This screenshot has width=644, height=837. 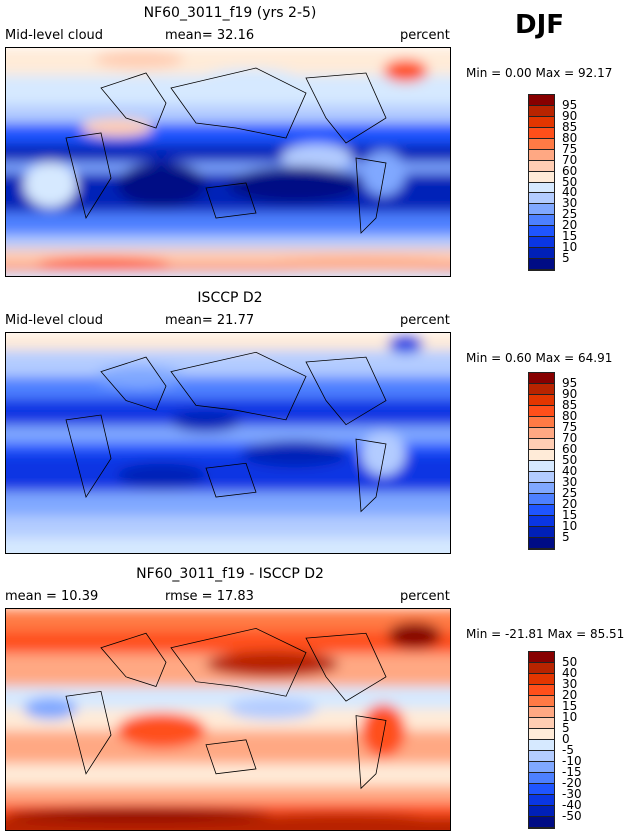 I want to click on colorbar-tick-label: -5, so click(x=568, y=750).